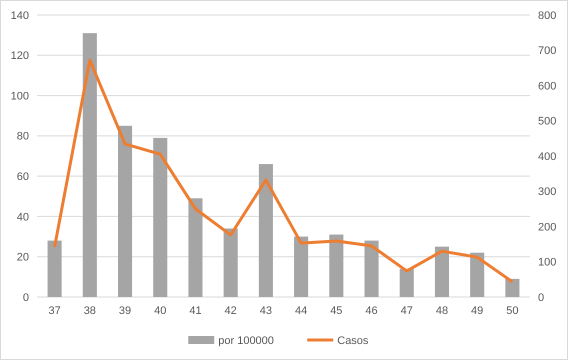 The image size is (568, 360). Describe the element at coordinates (301, 311) in the screenshot. I see `x-tick-label: 44` at that location.